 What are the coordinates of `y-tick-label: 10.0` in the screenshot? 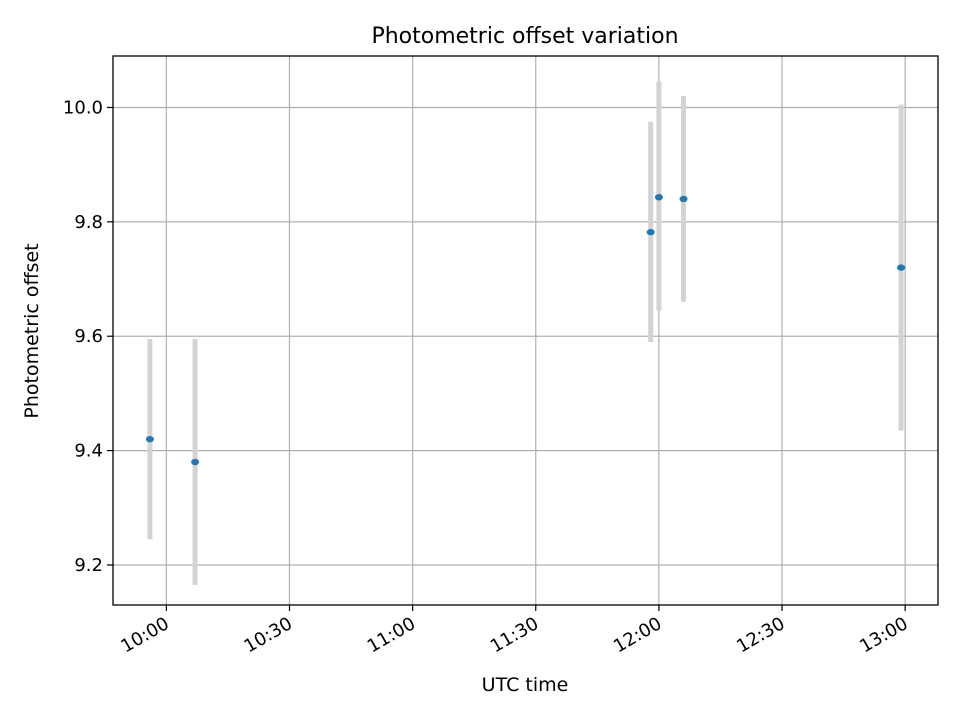 It's located at (83, 107).